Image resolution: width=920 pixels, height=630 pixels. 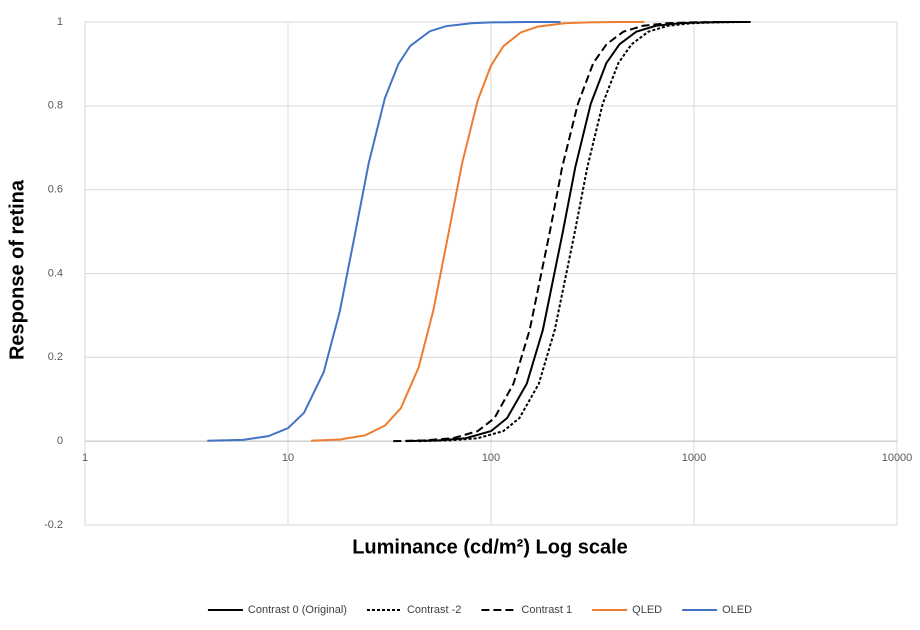 I want to click on legend-label: Contrast -2, so click(x=434, y=610).